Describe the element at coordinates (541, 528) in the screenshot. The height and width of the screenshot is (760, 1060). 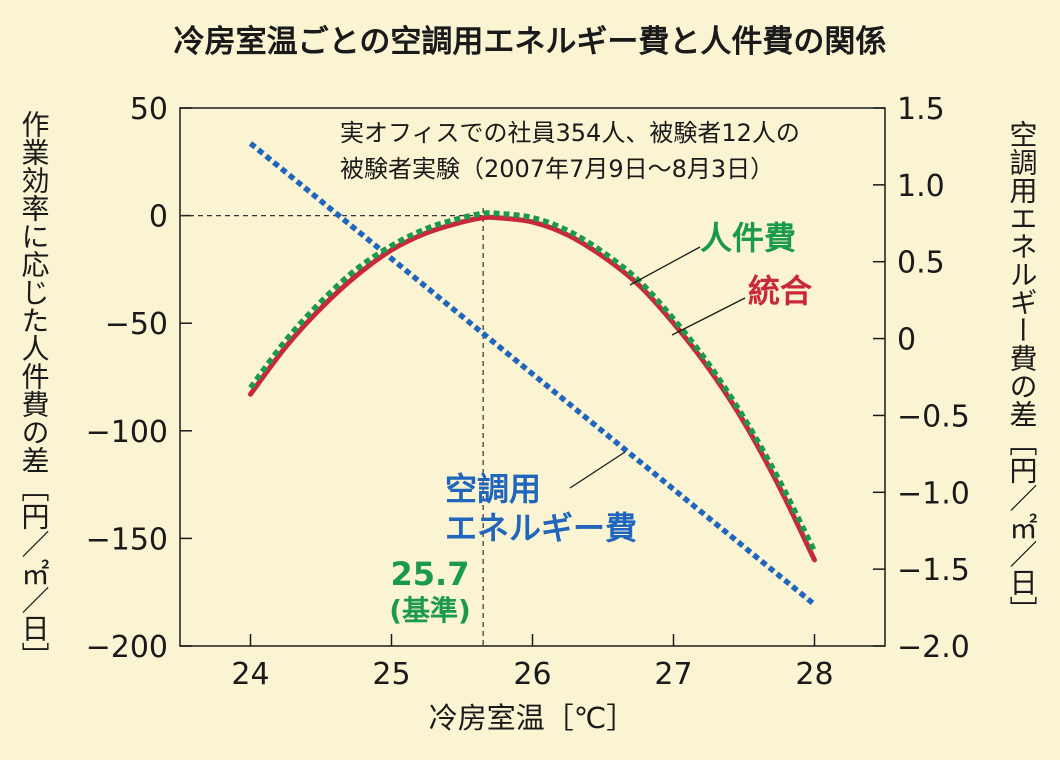
I see `series-label-kuchou-2: エネルギー費` at that location.